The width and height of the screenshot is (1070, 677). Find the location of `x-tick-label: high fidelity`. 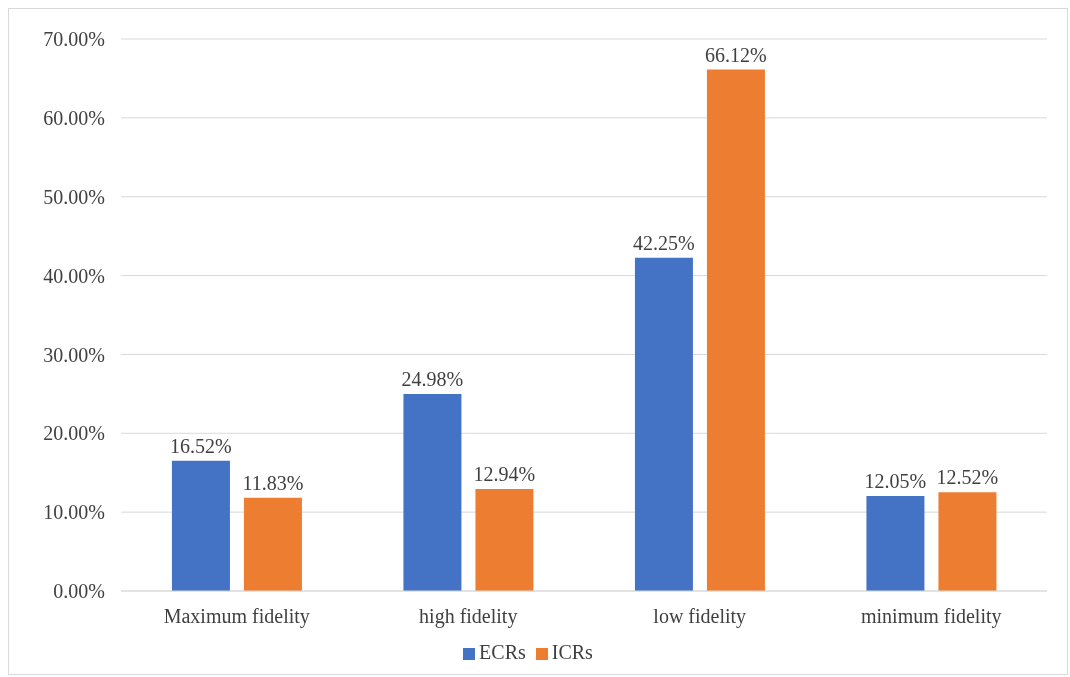

x-tick-label: high fidelity is located at coordinates (468, 617).